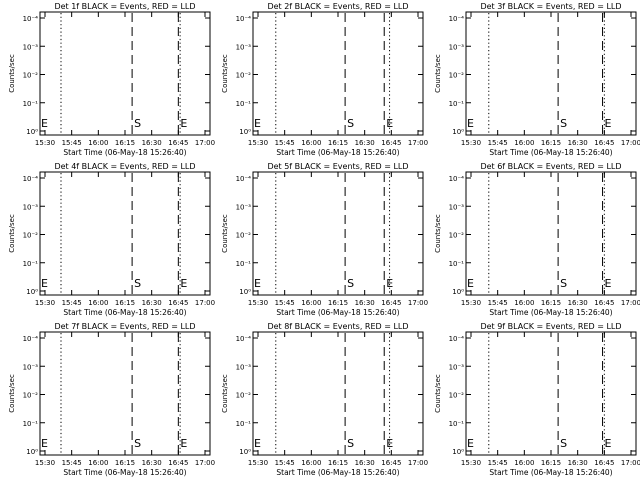 This screenshot has width=640, height=480. What do you see at coordinates (550, 6) in the screenshot?
I see `panel-title: Det 3f BLACK = Events, RED = LLD` at bounding box center [550, 6].